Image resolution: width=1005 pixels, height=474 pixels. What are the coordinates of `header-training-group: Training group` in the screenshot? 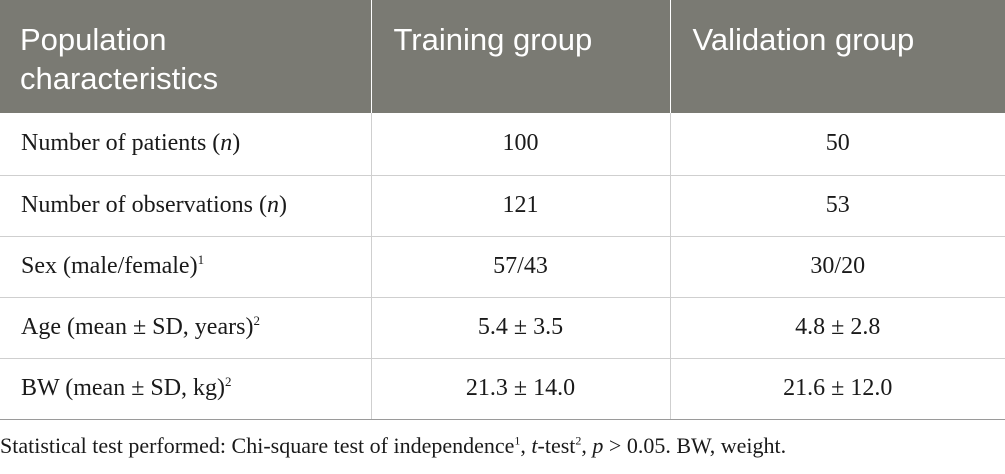 It's located at (521, 56).